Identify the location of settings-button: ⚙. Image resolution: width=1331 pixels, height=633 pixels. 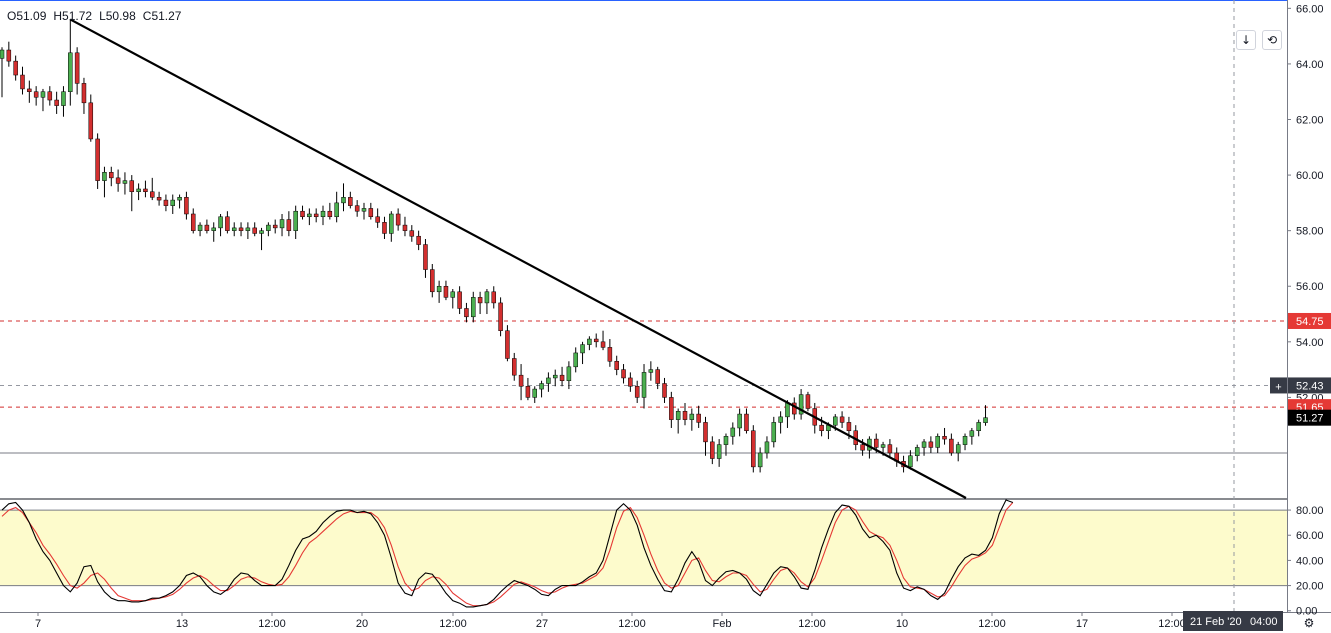
(1309, 623).